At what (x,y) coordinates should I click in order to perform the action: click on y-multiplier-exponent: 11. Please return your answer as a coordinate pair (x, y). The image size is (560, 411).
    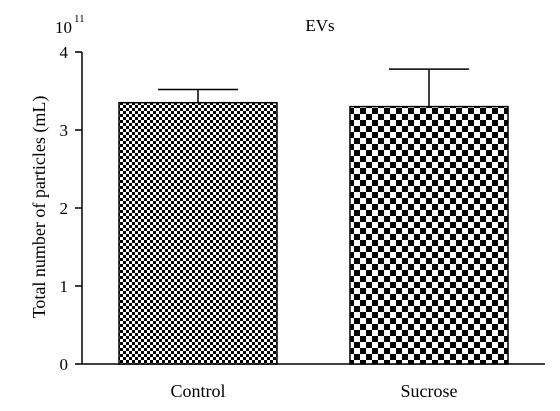
    Looking at the image, I should click on (79, 19).